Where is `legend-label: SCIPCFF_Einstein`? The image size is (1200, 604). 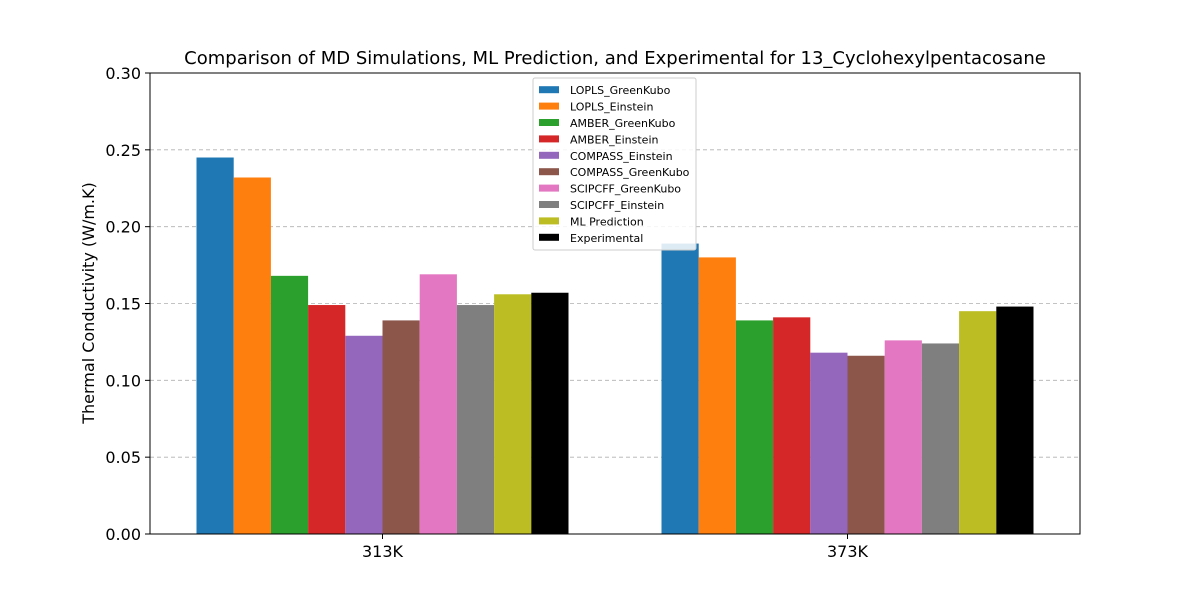
legend-label: SCIPCFF_Einstein is located at coordinates (617, 205).